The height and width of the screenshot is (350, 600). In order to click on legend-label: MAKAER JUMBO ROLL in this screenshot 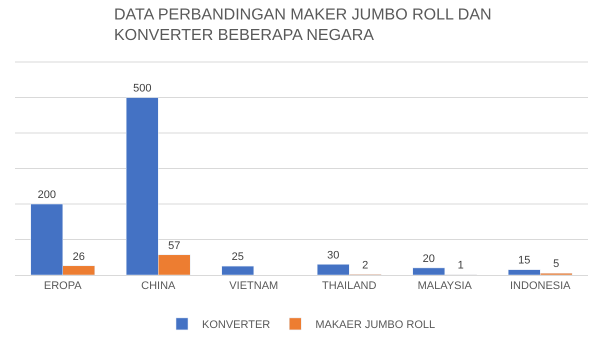, I will do `click(375, 325)`.